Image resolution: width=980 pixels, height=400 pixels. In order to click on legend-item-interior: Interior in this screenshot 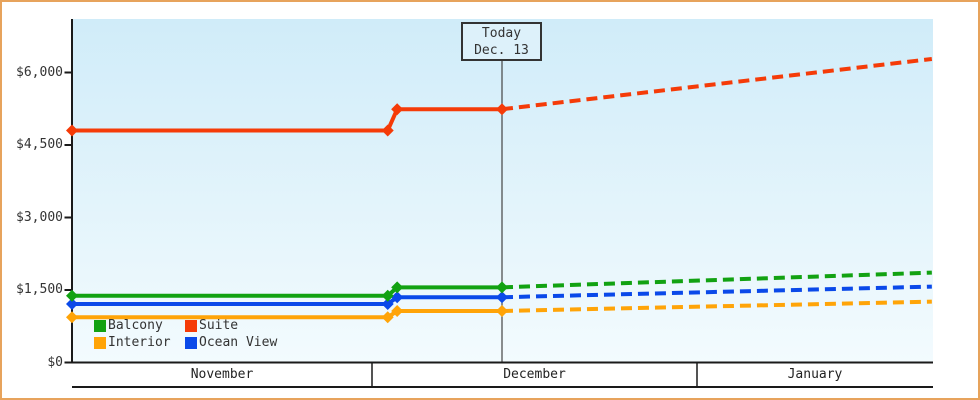, I will do `click(139, 342)`.